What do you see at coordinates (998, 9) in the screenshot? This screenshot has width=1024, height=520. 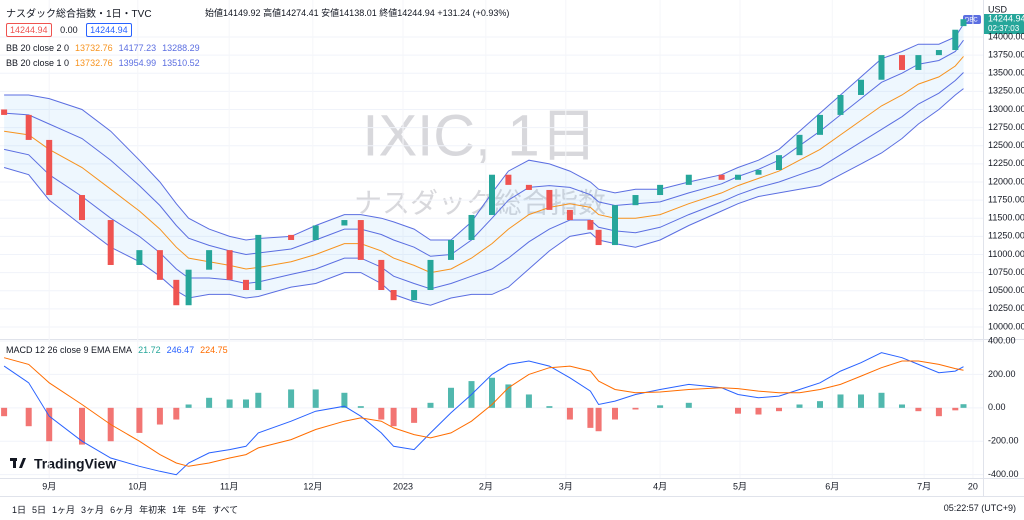 I see `currency: USD` at bounding box center [998, 9].